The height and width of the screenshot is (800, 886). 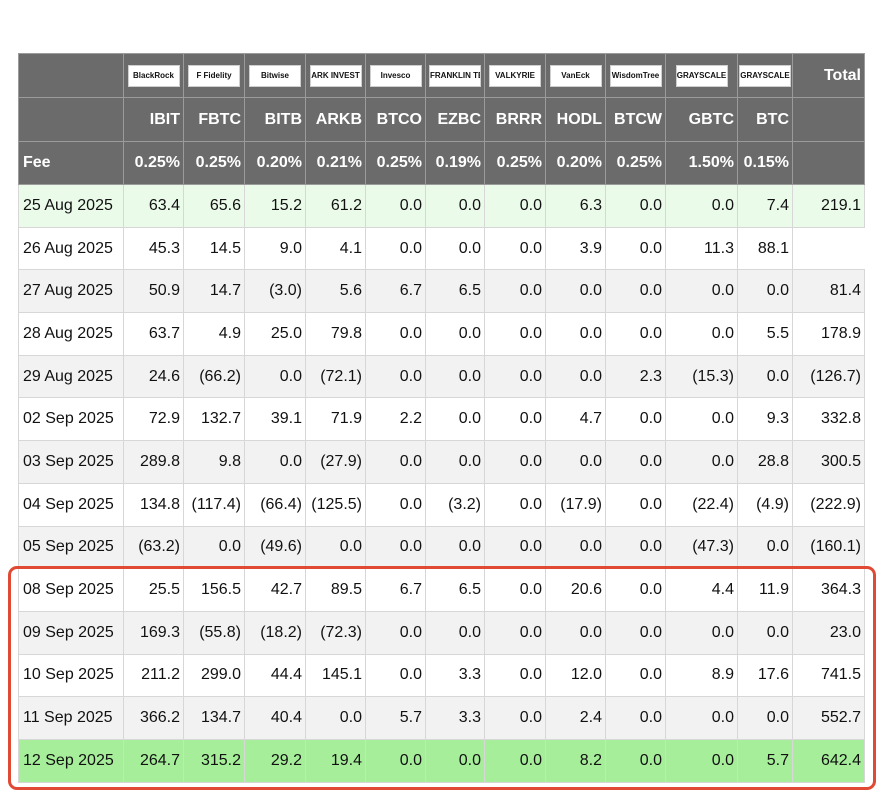 I want to click on invesco-logo: Invesco, so click(x=395, y=75).